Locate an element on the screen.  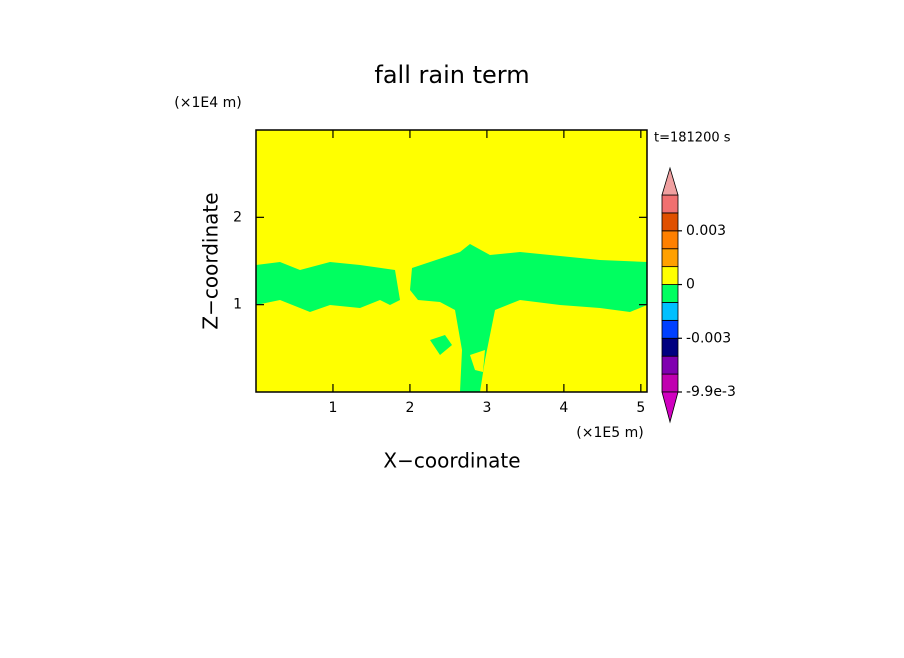
time-label: t=181200 s is located at coordinates (692, 138).